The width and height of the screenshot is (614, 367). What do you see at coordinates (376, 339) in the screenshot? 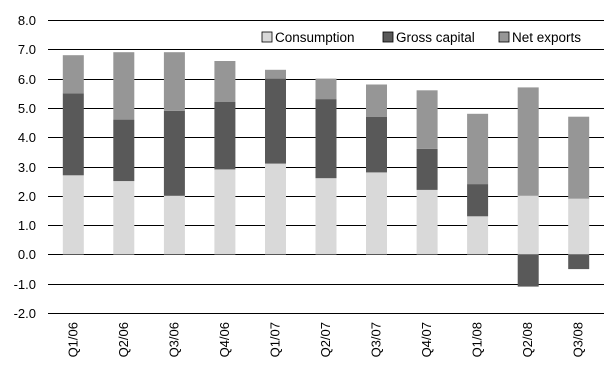
I see `x-tick-label: Q3/07` at bounding box center [376, 339].